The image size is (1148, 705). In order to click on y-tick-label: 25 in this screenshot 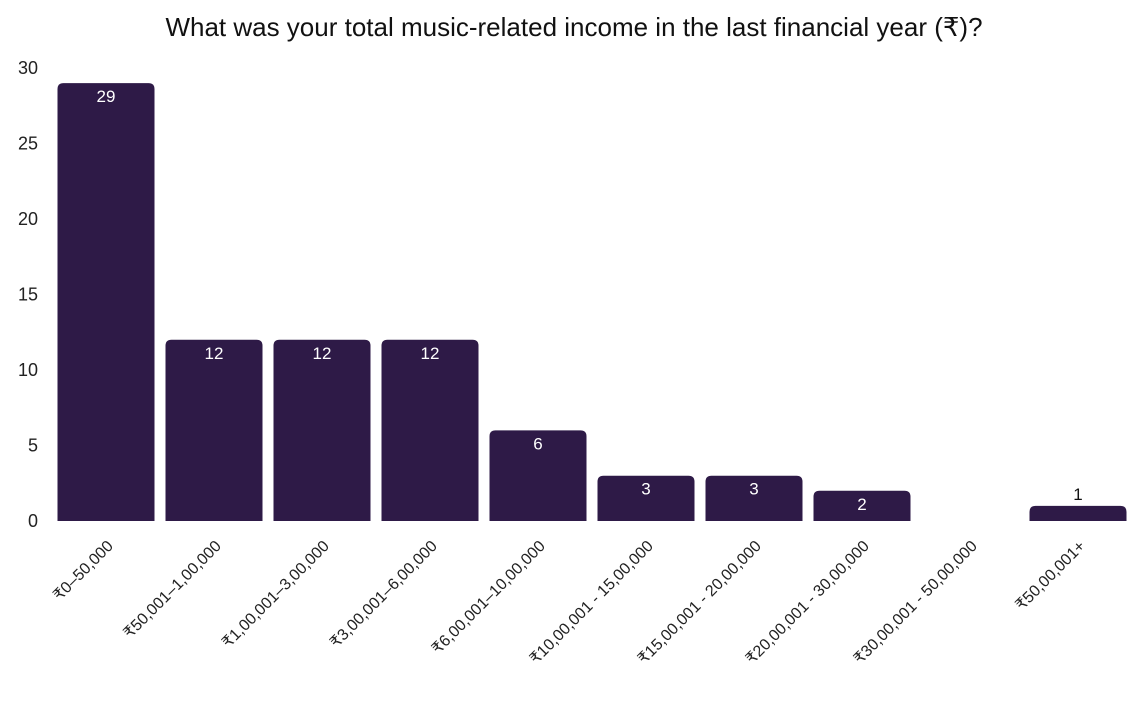, I will do `click(28, 144)`.